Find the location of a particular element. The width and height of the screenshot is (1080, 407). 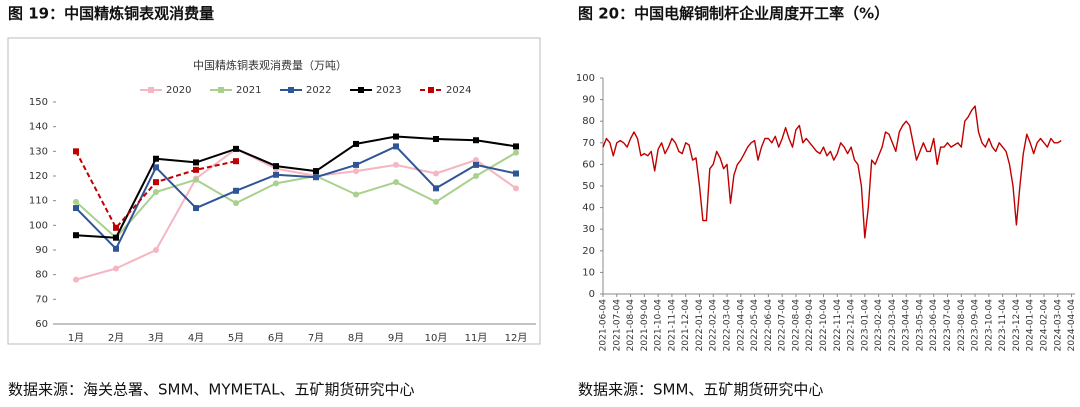

y-tick-label: 30 is located at coordinates (588, 229).